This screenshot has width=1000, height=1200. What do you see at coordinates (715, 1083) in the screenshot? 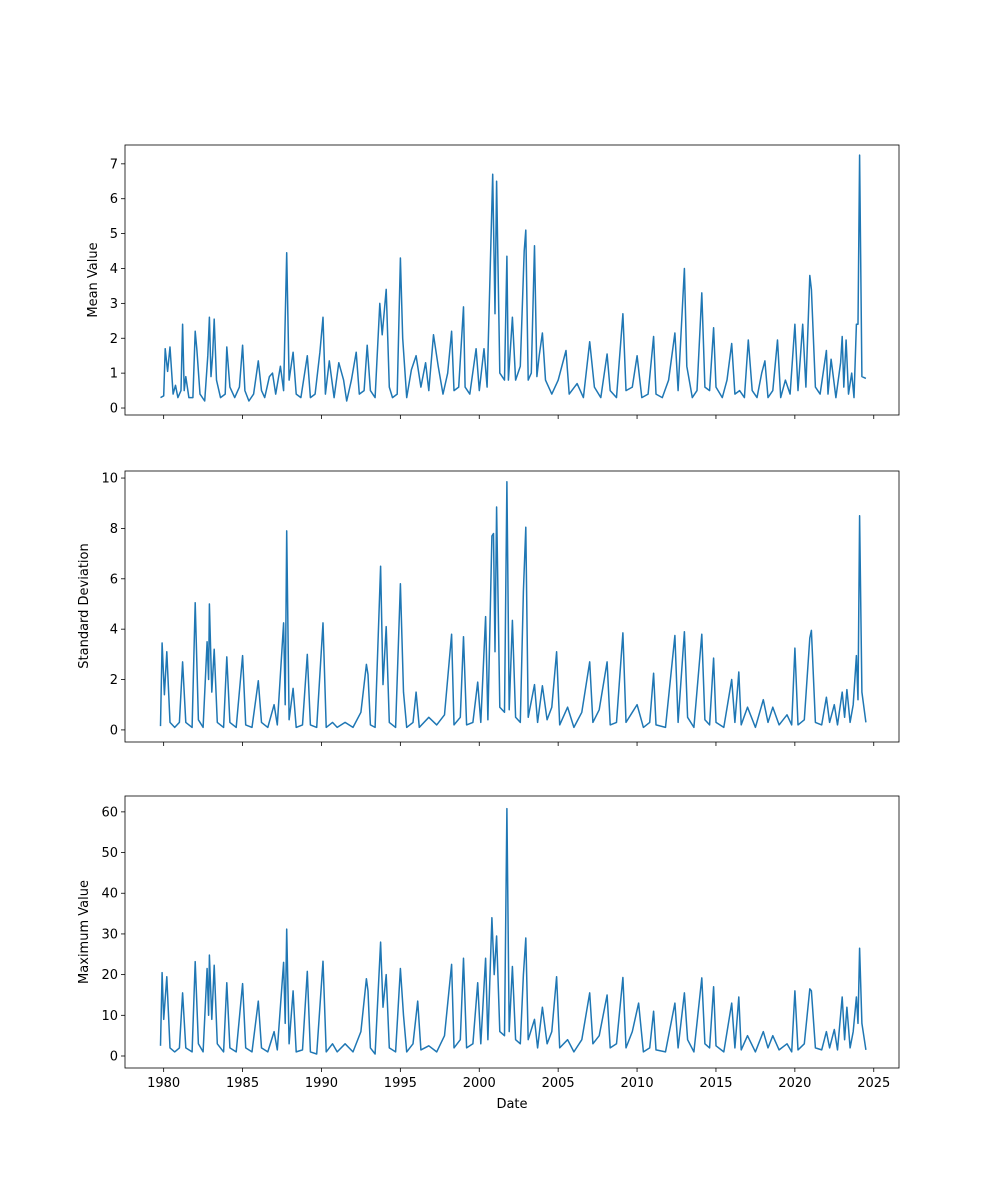
I see `x-tick-label: 2015` at bounding box center [715, 1083].